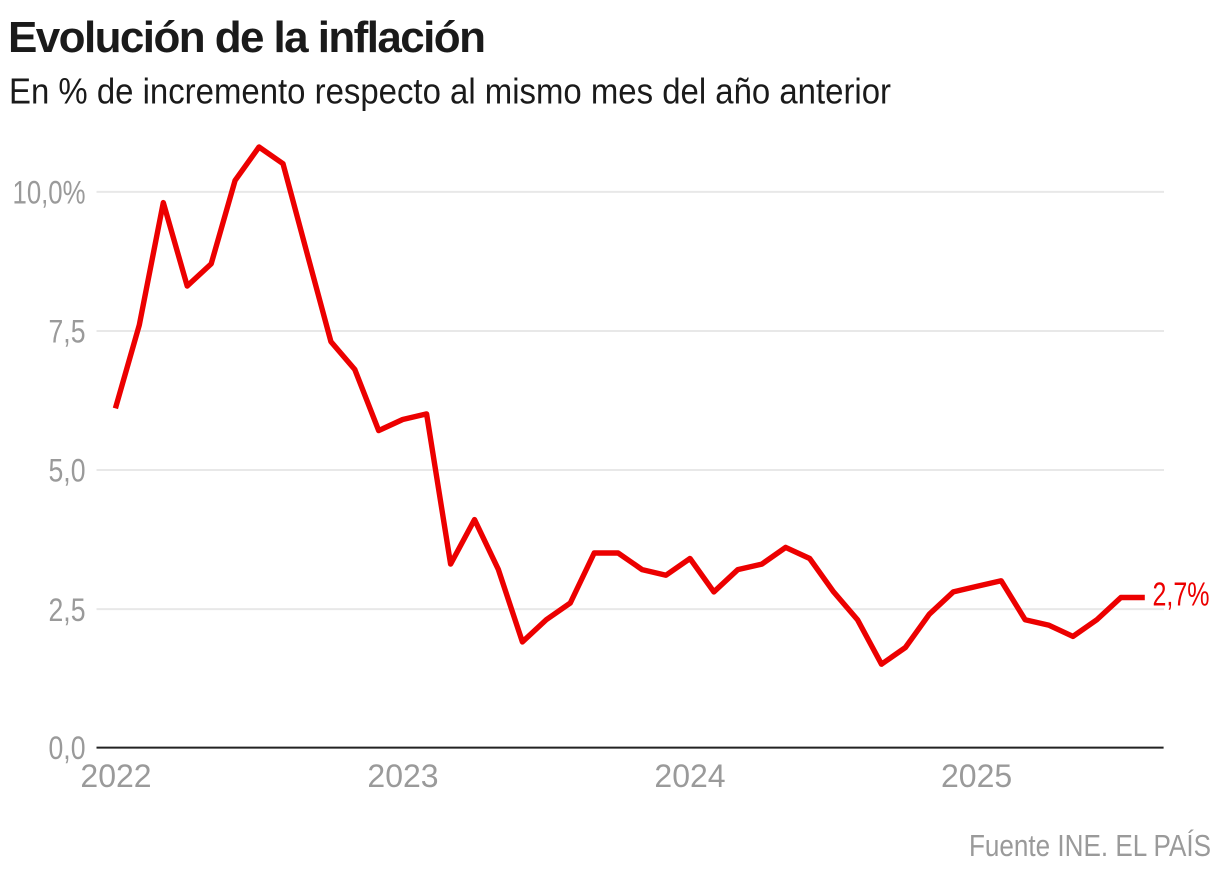 This screenshot has width=1220, height=874. What do you see at coordinates (1181, 594) in the screenshot?
I see `svg-text: 2,7%` at bounding box center [1181, 594].